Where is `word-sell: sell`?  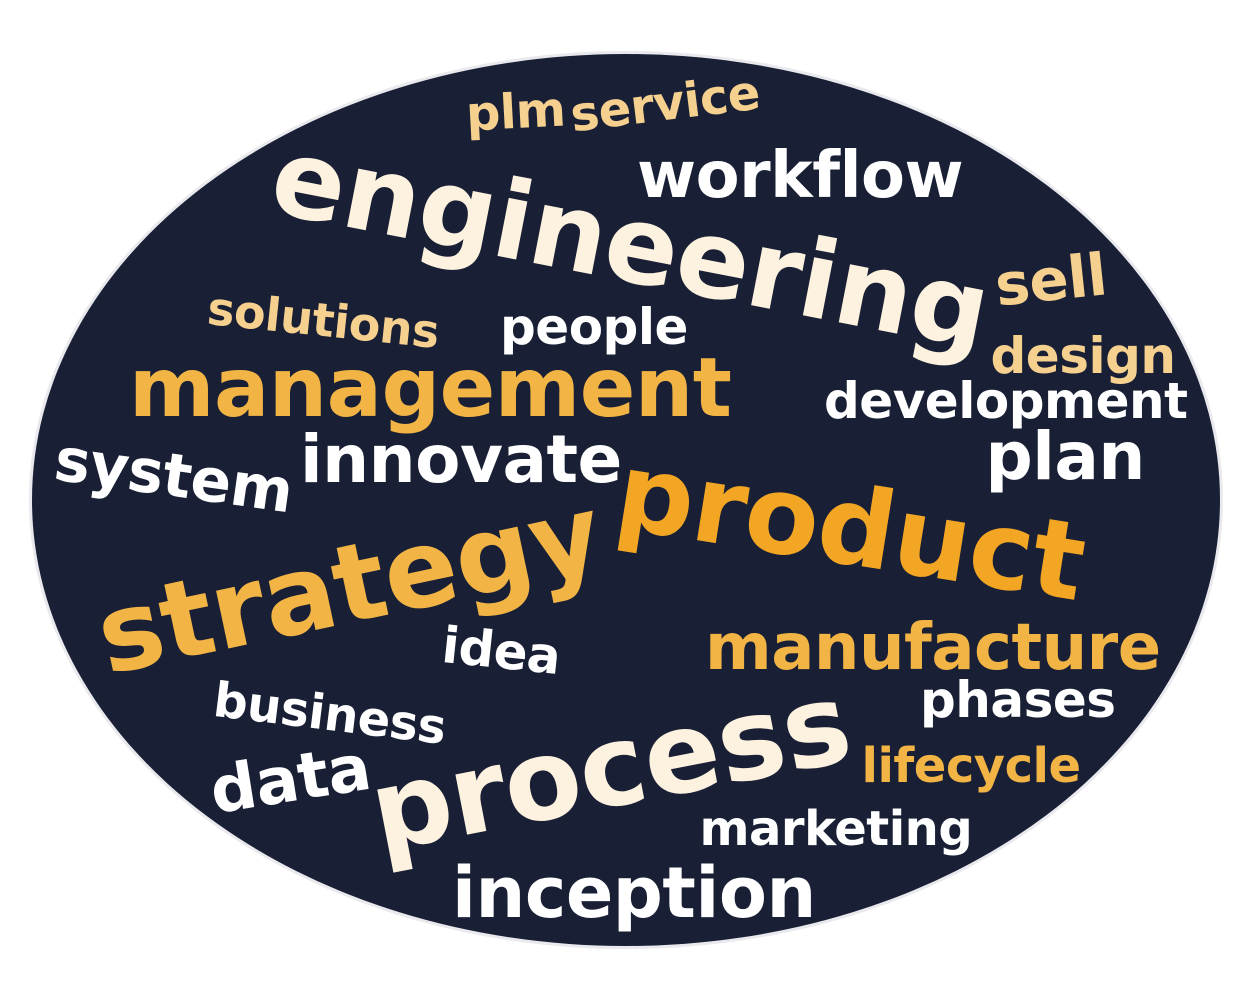 word-sell: sell is located at coordinates (1050, 280).